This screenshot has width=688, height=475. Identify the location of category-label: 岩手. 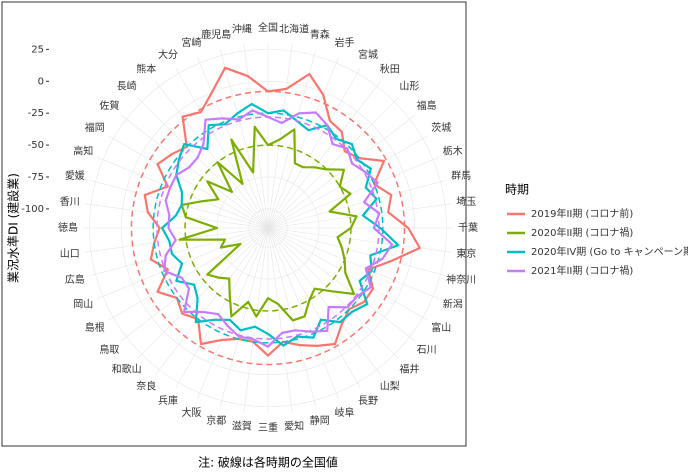
(345, 42).